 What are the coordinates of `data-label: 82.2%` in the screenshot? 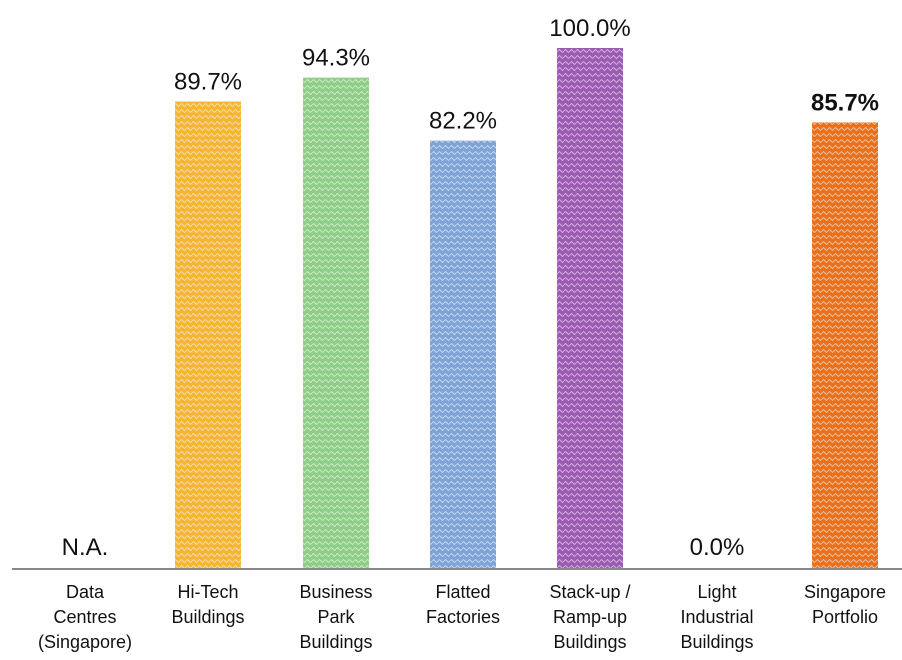 It's located at (463, 121).